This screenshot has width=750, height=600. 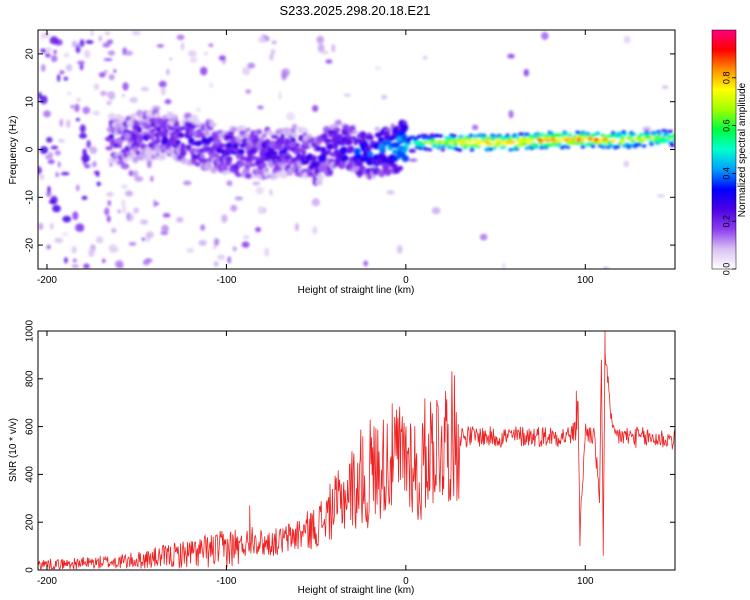 I want to click on colorbar-tick-label: 0.0, so click(x=726, y=269).